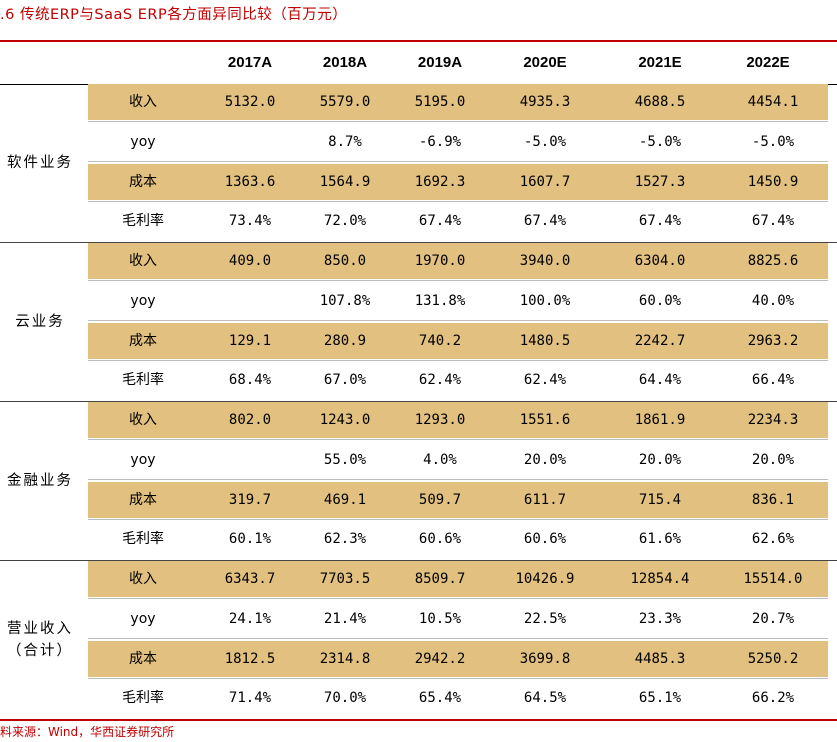 Image resolution: width=837 pixels, height=742 pixels. Describe the element at coordinates (250, 579) in the screenshot. I see `table-cell: 6343.7` at that location.